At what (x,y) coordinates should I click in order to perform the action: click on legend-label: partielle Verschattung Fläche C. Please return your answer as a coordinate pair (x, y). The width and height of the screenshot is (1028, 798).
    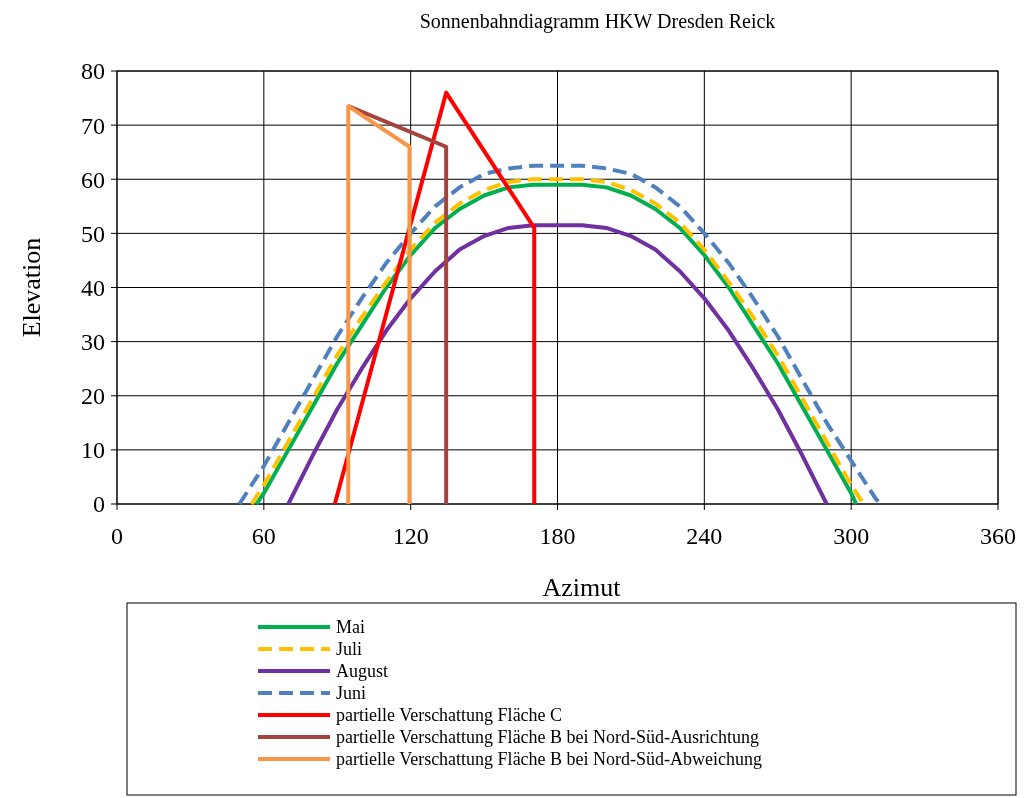
    Looking at the image, I should click on (449, 715).